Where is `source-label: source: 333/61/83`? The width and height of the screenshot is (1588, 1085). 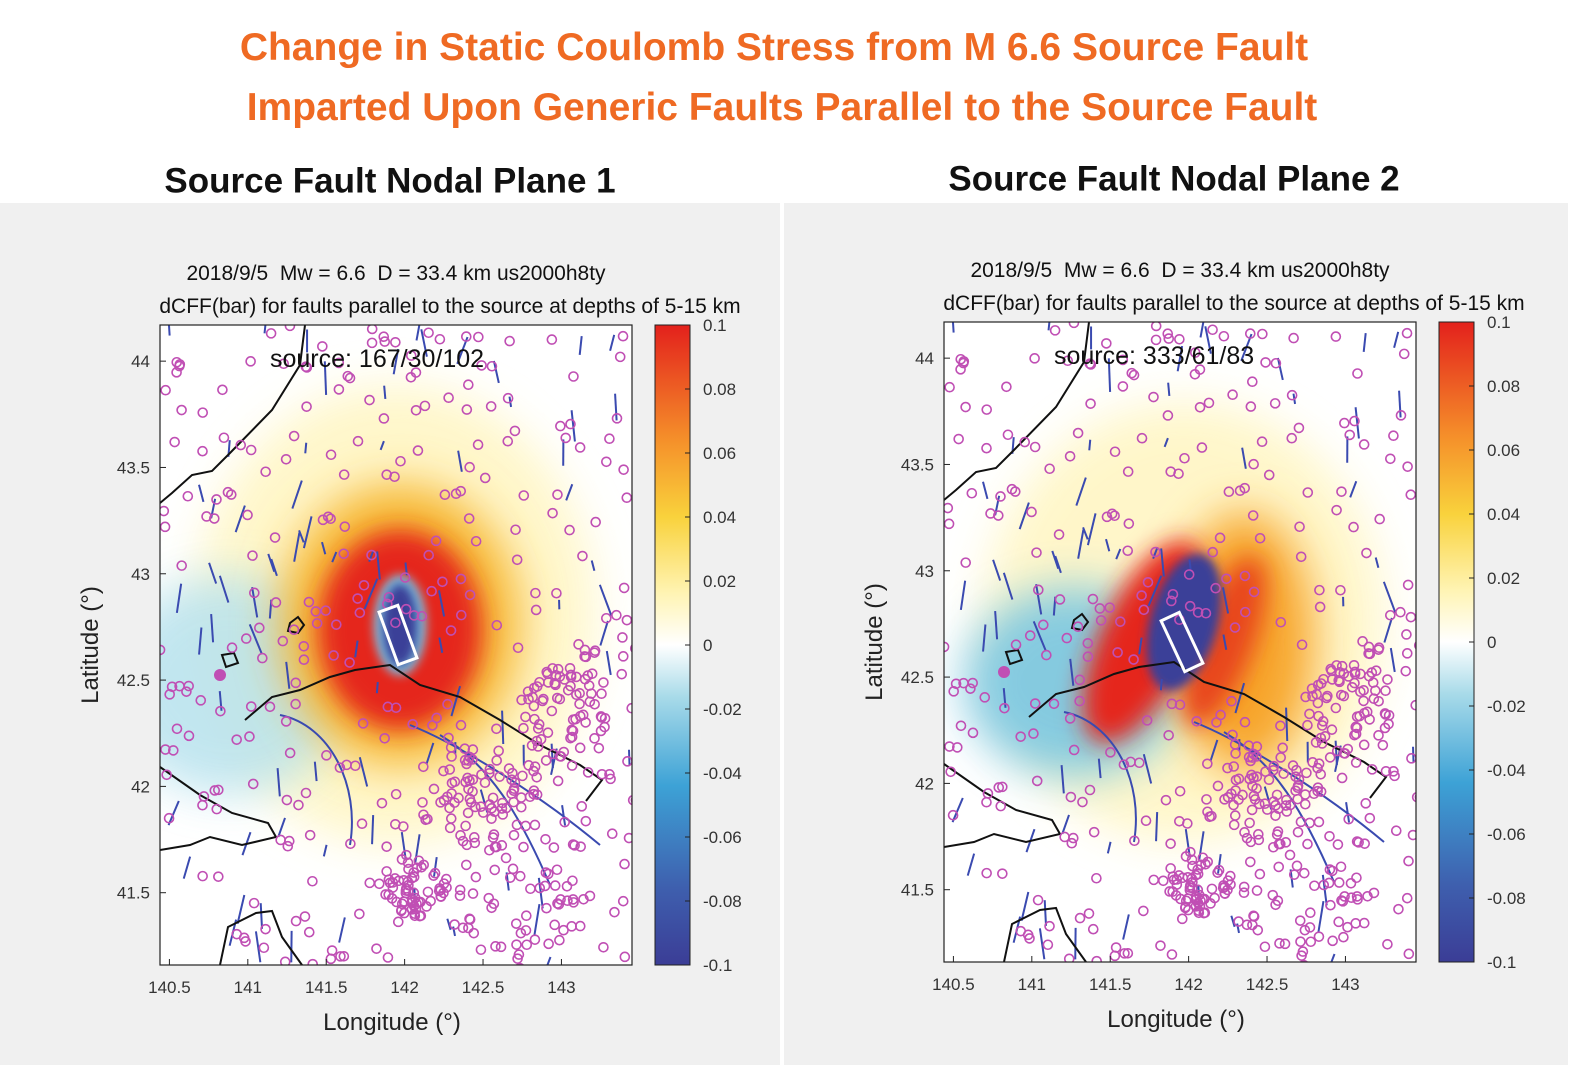 source-label: source: 333/61/83 is located at coordinates (1154, 356).